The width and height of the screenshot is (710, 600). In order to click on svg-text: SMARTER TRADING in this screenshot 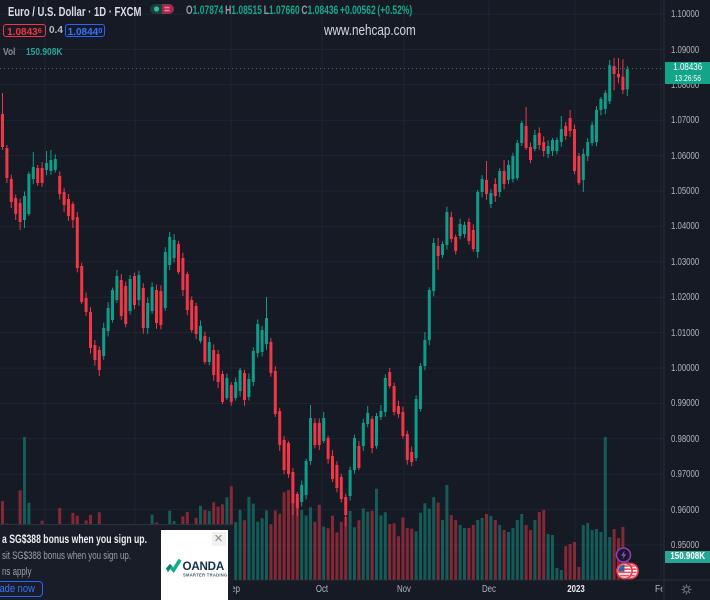, I will do `click(205, 575)`.